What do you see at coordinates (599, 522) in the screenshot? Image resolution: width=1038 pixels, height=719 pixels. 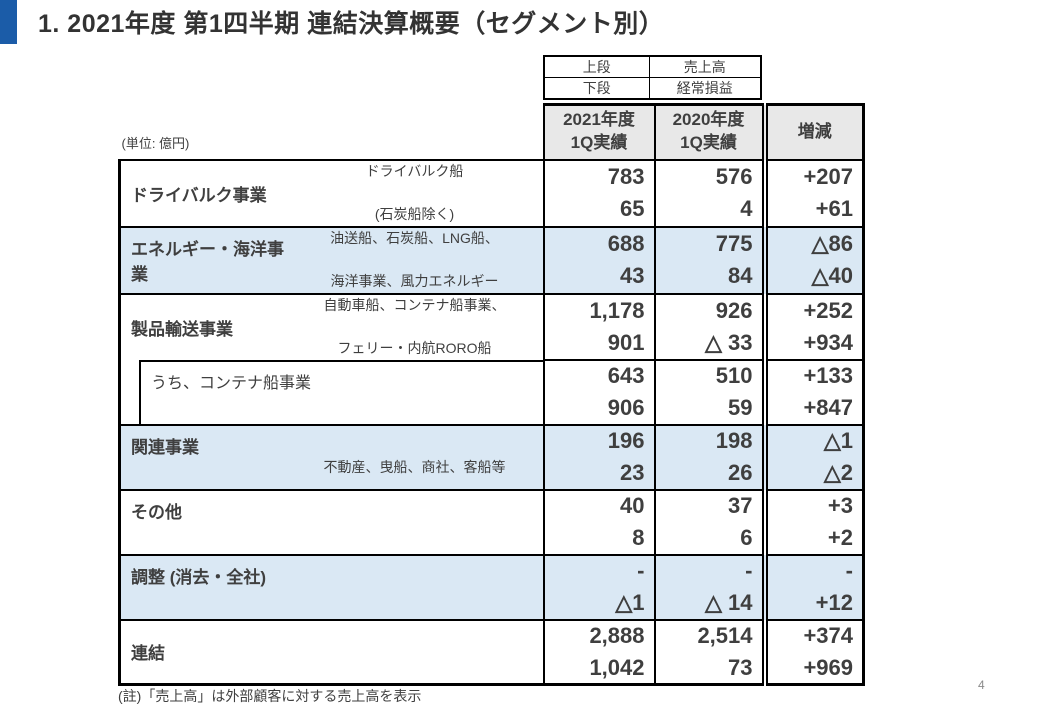 I see `value-cell: 40 8` at bounding box center [599, 522].